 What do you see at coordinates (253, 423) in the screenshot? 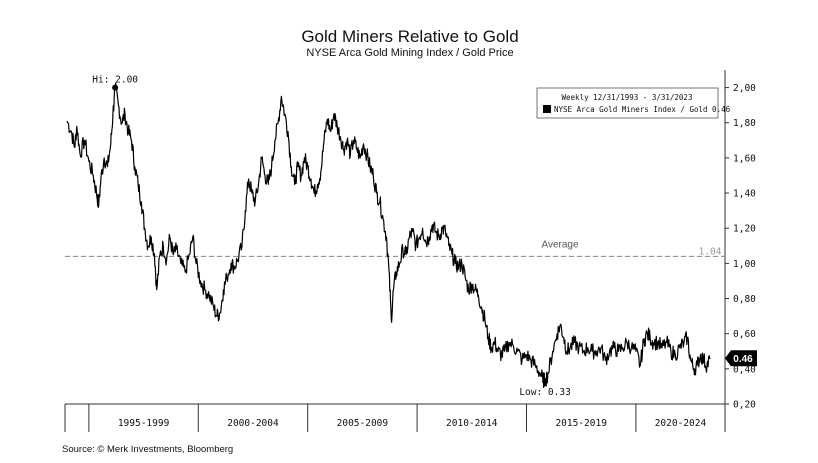
I see `x-period-label: 2000-2004` at bounding box center [253, 423].